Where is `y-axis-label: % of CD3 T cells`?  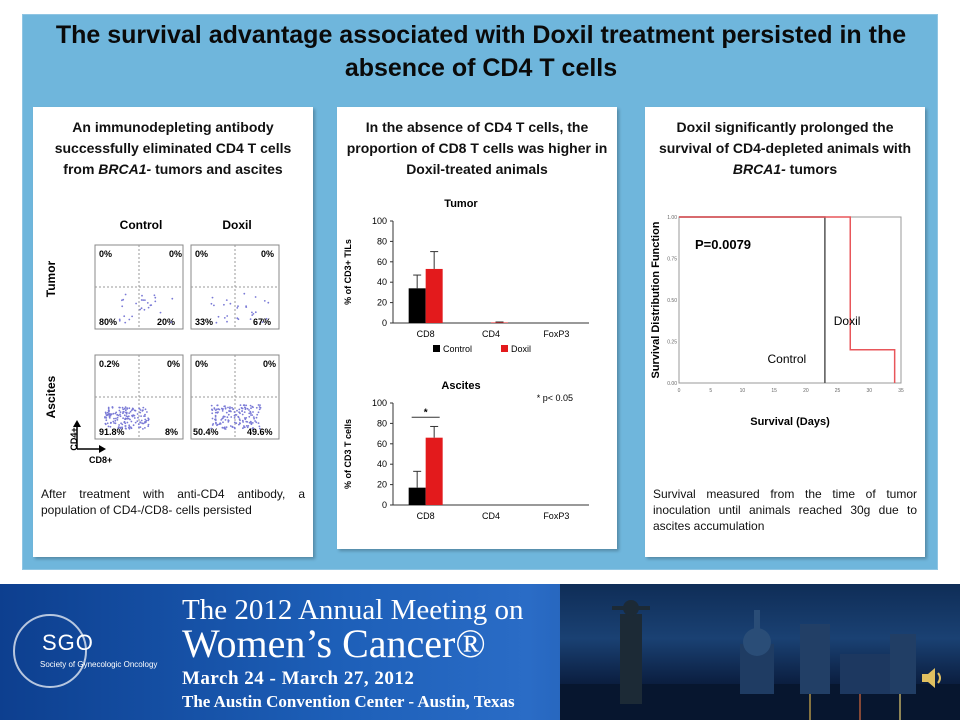 y-axis-label: % of CD3 T cells is located at coordinates (348, 454).